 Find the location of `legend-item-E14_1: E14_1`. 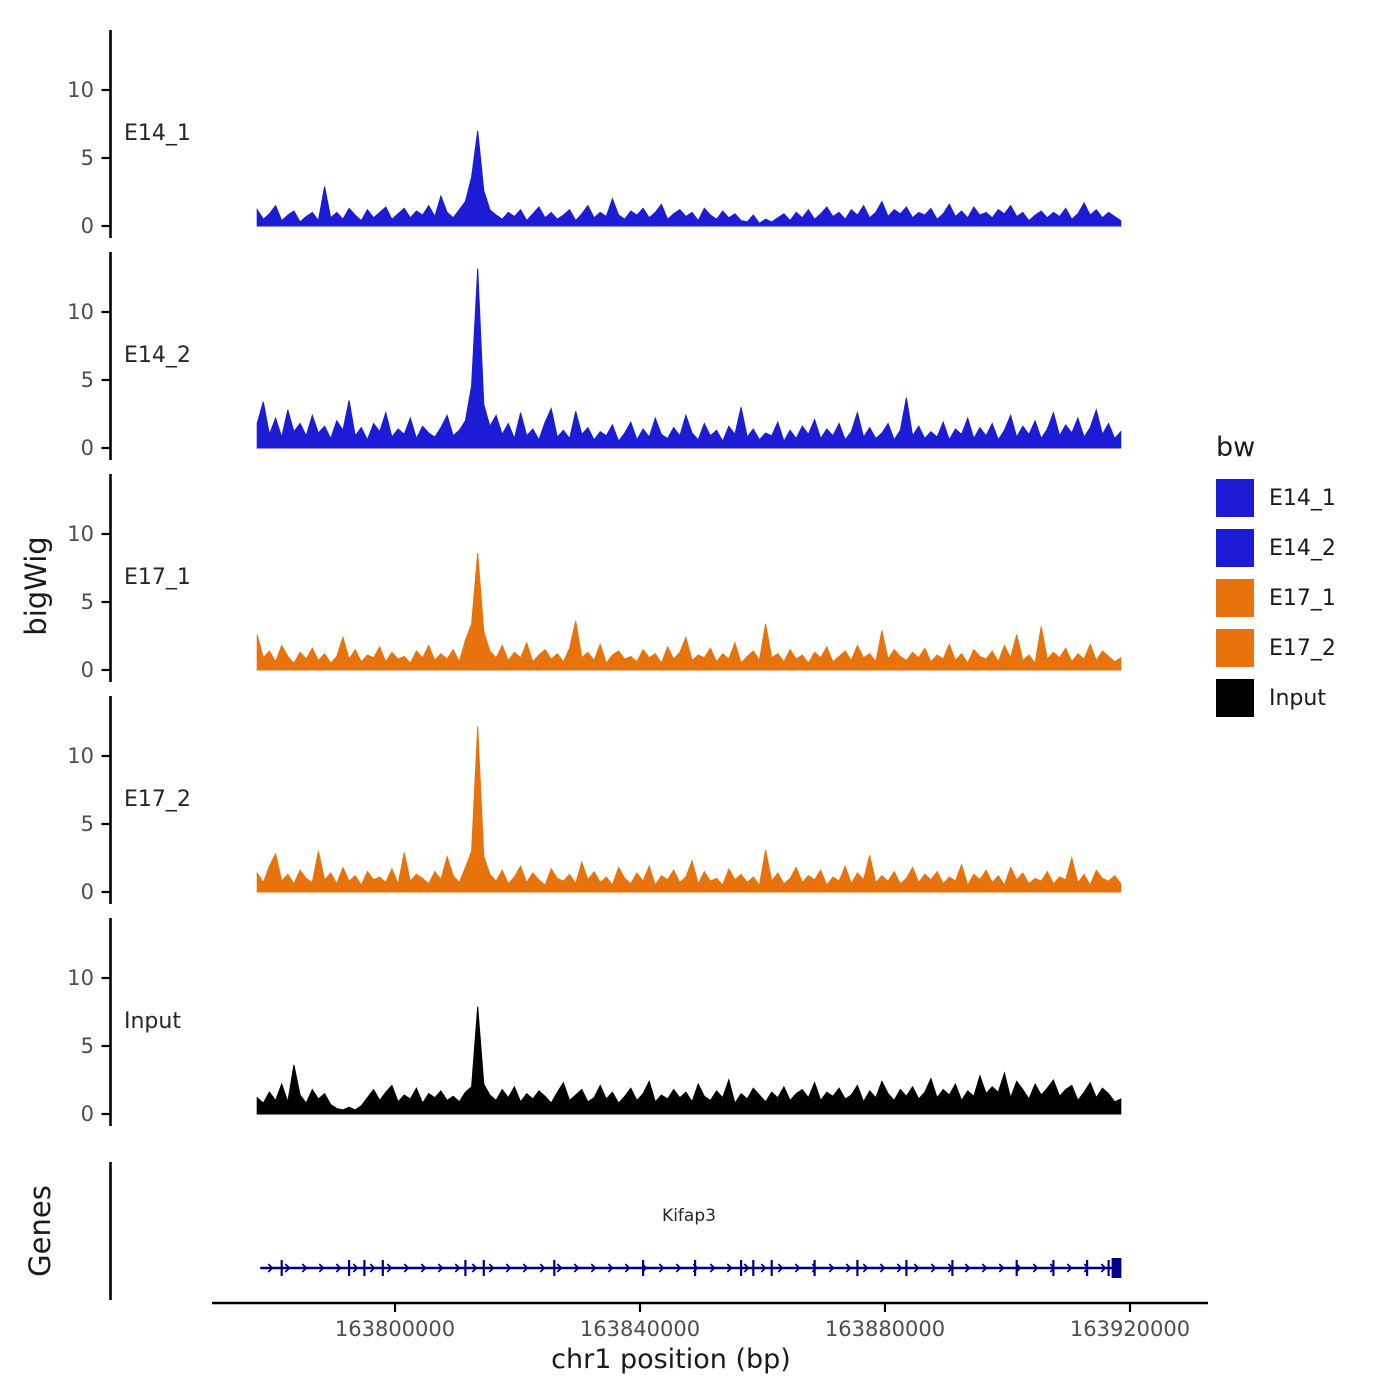

legend-item-E14_1: E14_1 is located at coordinates (1276, 498).